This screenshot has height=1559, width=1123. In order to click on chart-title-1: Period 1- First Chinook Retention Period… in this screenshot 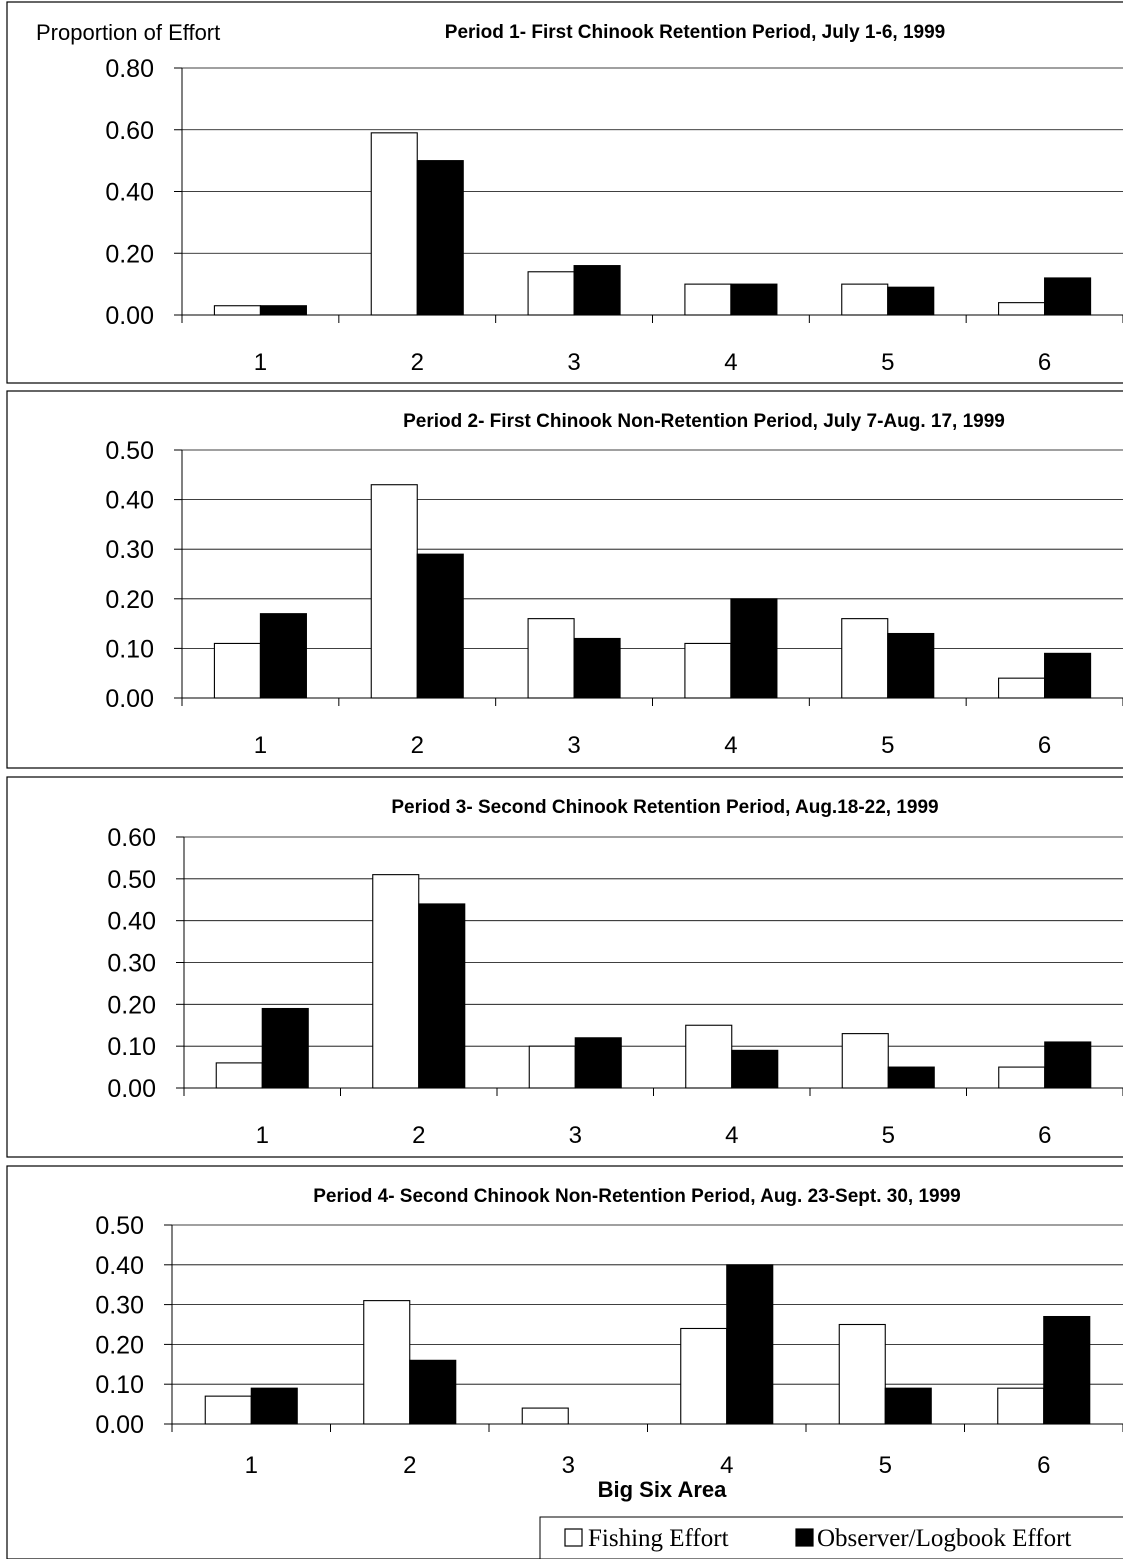, I will do `click(695, 32)`.